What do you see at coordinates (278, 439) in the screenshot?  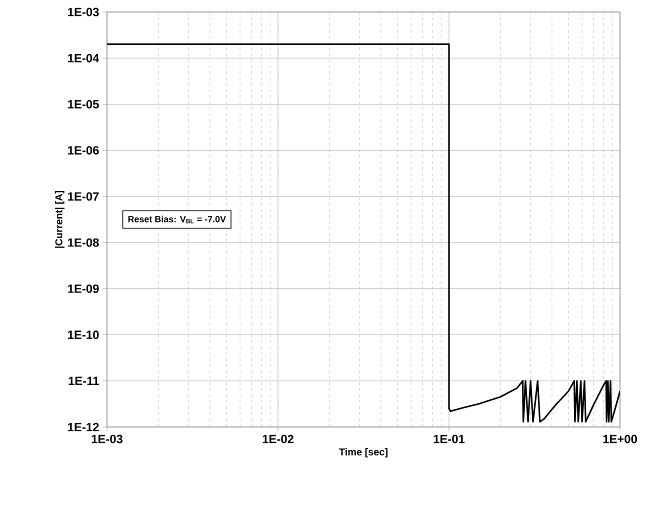 I see `x-tick-label: 1E-02` at bounding box center [278, 439].